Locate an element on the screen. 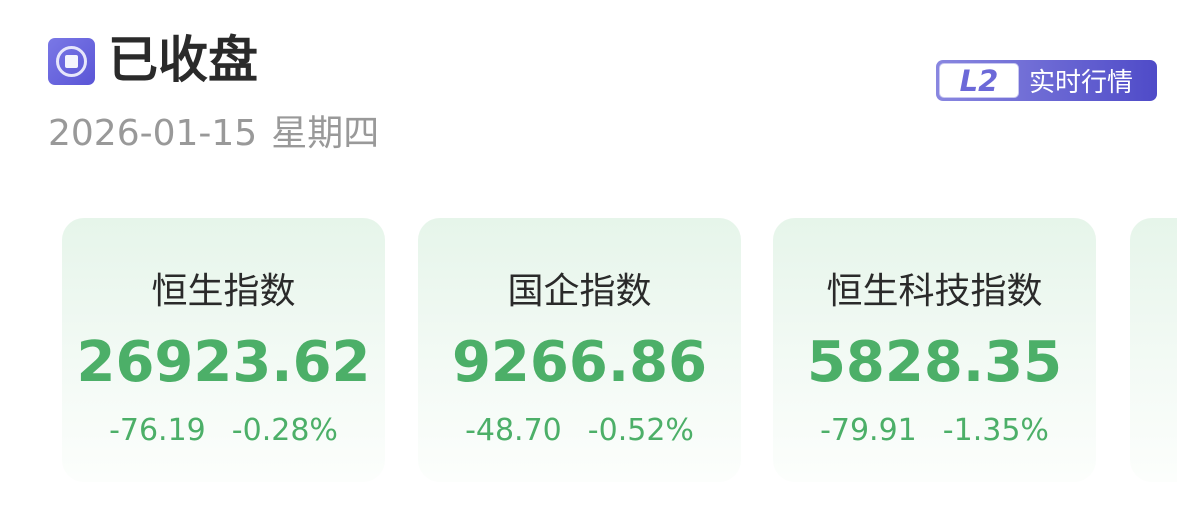 This screenshot has height=515, width=1177. change-points: -79.91 is located at coordinates (868, 430).